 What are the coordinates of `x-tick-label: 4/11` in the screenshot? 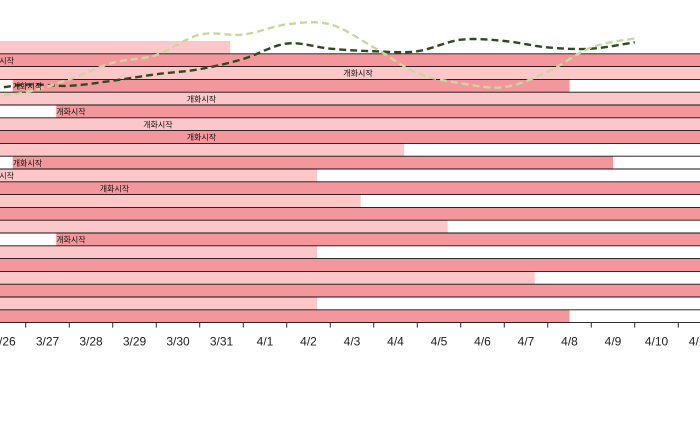 It's located at (694, 342).